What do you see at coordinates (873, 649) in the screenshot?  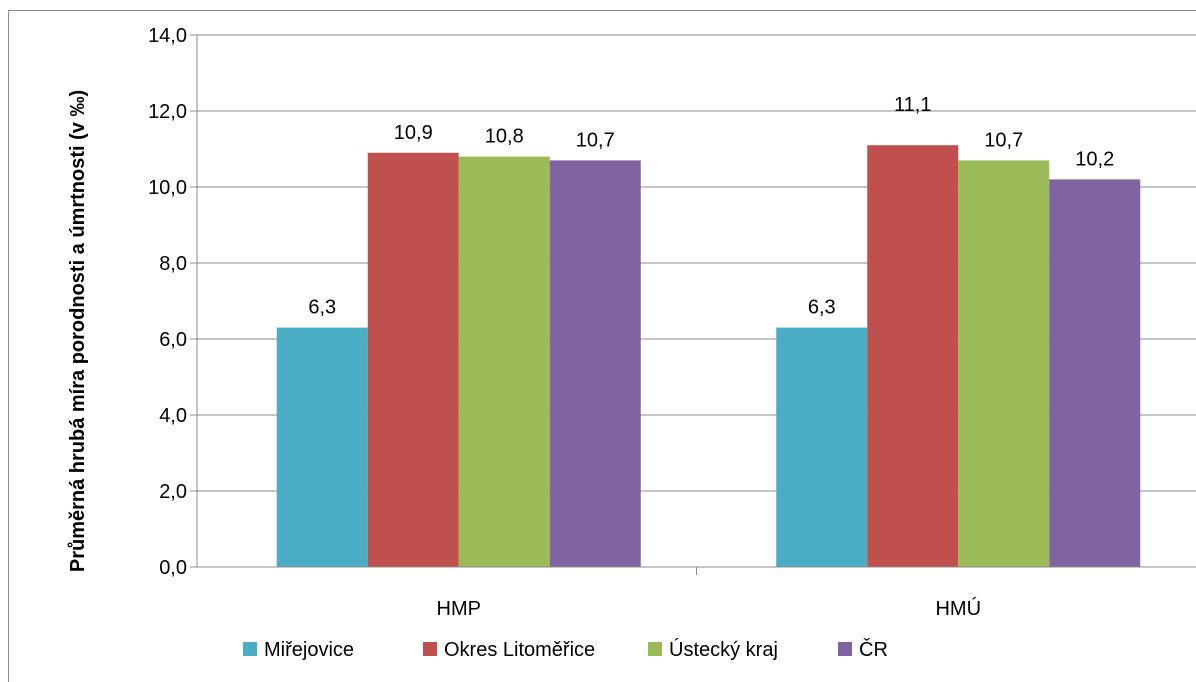 I see `legend-entry: ČR` at bounding box center [873, 649].